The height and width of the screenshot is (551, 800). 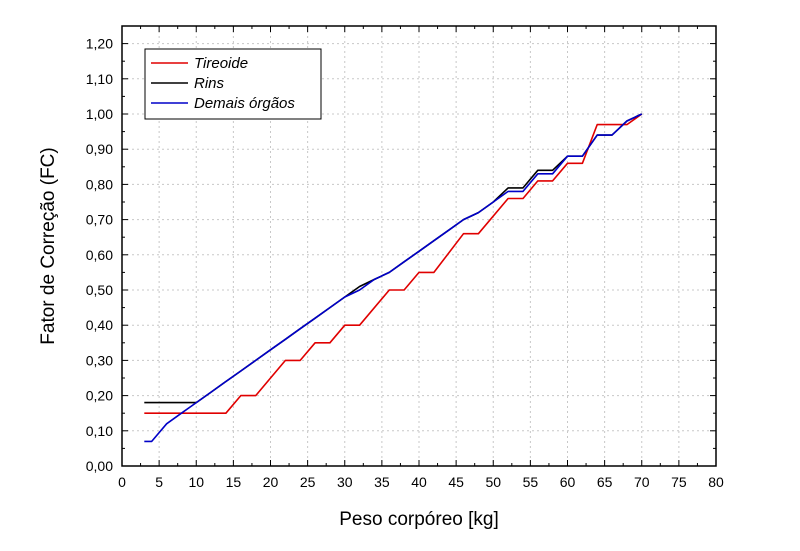 What do you see at coordinates (99, 220) in the screenshot?
I see `y-tick-label: 0,70` at bounding box center [99, 220].